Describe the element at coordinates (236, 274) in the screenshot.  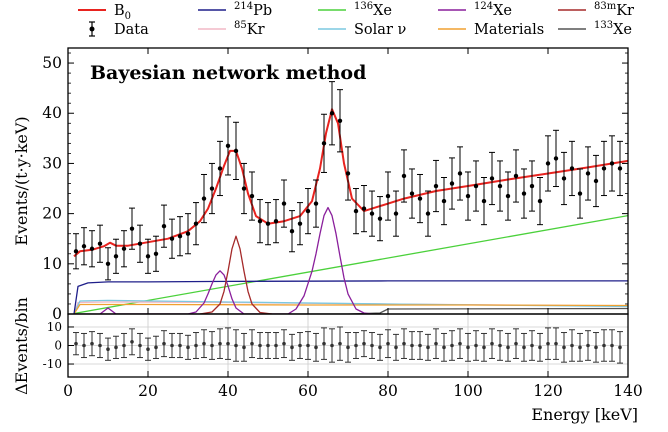
I see `series-83mkr-line` at that location.